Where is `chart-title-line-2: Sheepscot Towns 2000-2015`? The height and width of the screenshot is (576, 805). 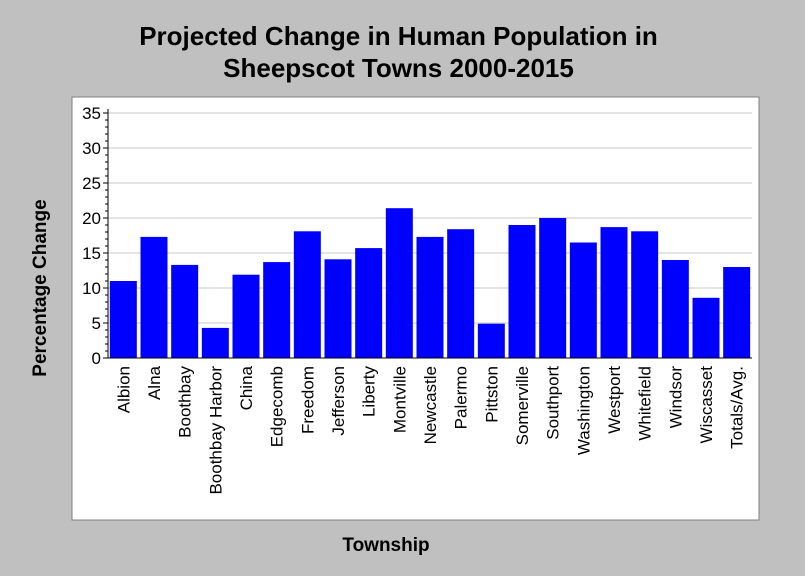 chart-title-line-2: Sheepscot Towns 2000-2015 is located at coordinates (398, 68).